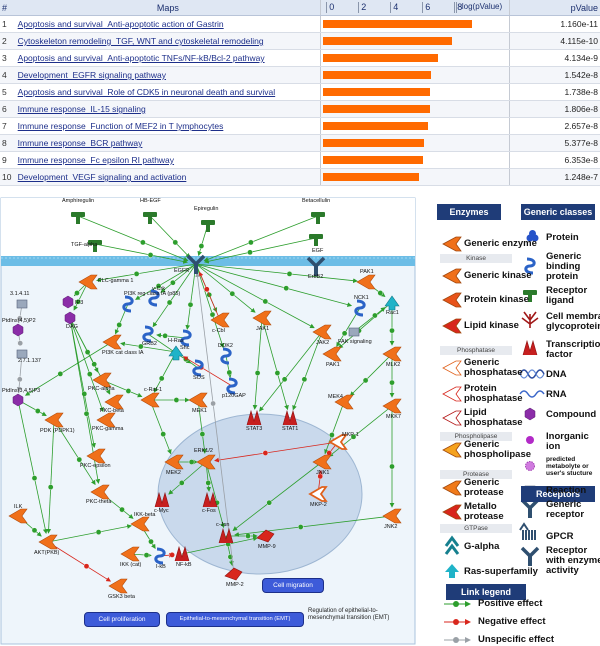  I want to click on stat3-node, so click(254, 417).